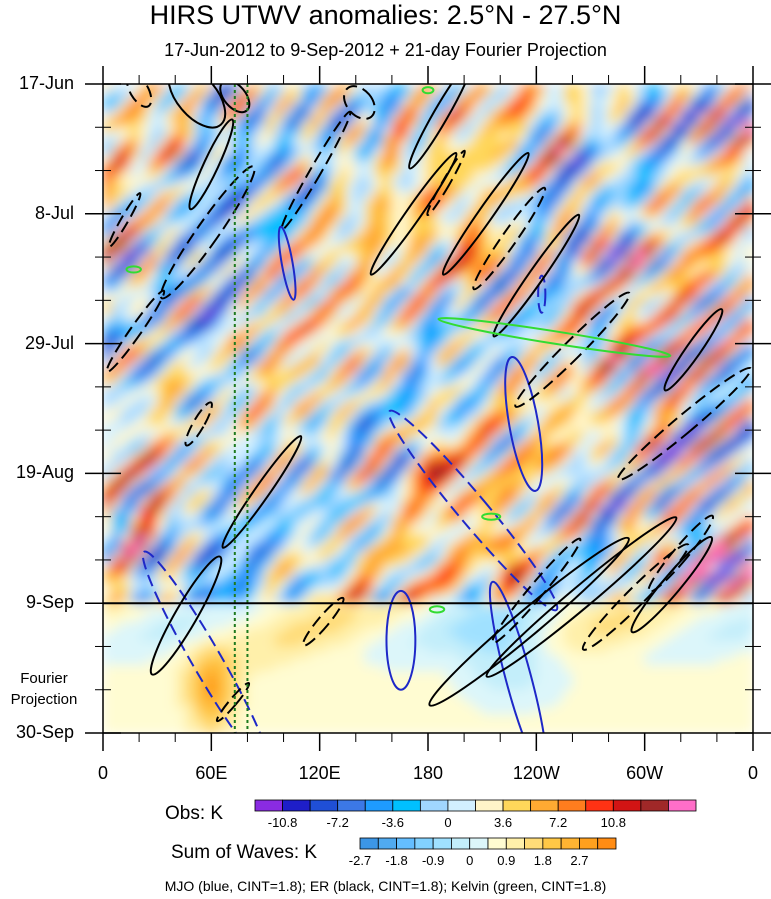  What do you see at coordinates (396, 860) in the screenshot?
I see `colorbar-tick-label: -1.8` at bounding box center [396, 860].